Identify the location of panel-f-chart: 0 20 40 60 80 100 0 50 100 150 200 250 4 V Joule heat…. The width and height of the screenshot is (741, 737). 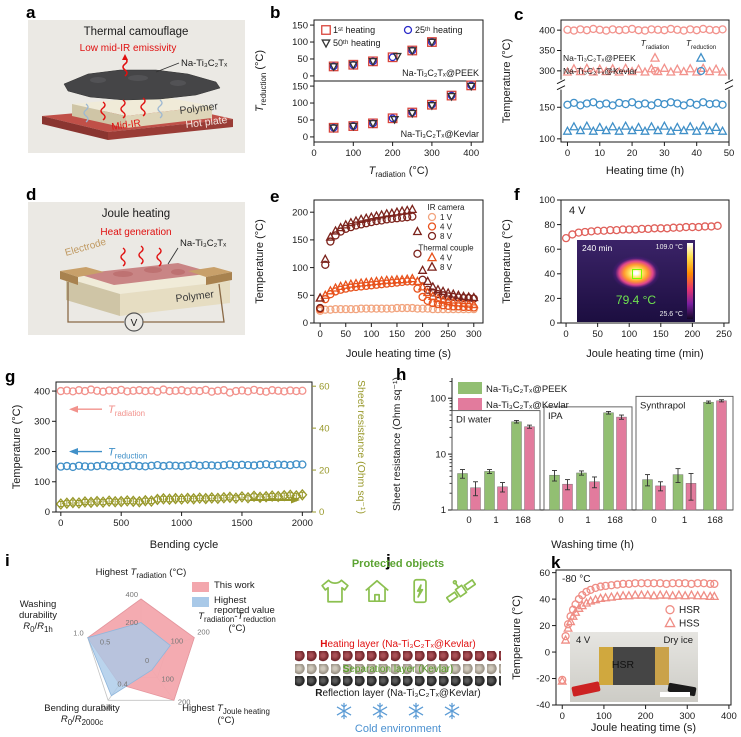
(619, 276).